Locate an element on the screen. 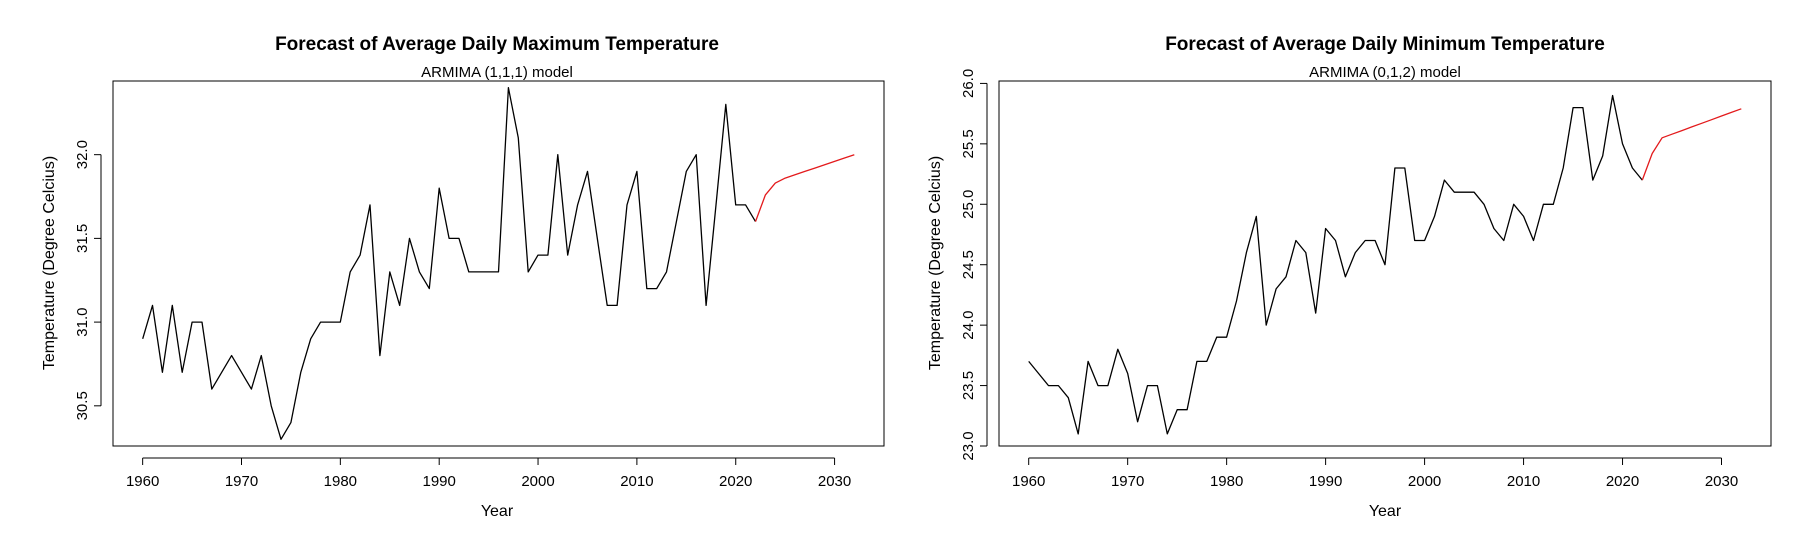  y-tick-label: 25.5 is located at coordinates (968, 143).